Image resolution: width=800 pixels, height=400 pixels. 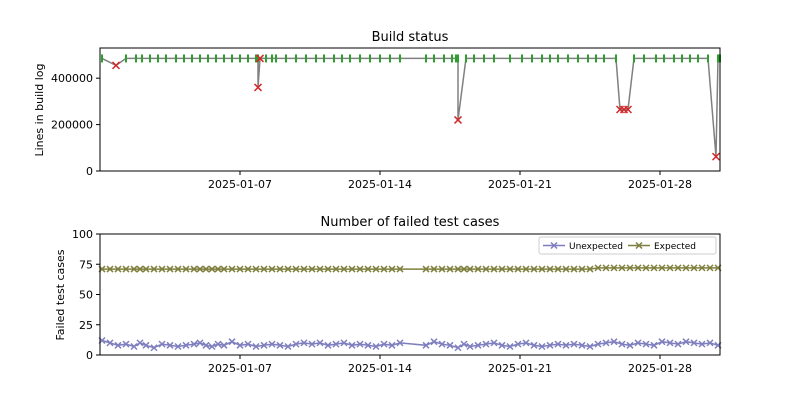 I want to click on chart-title: Number of failed test cases, so click(x=410, y=222).